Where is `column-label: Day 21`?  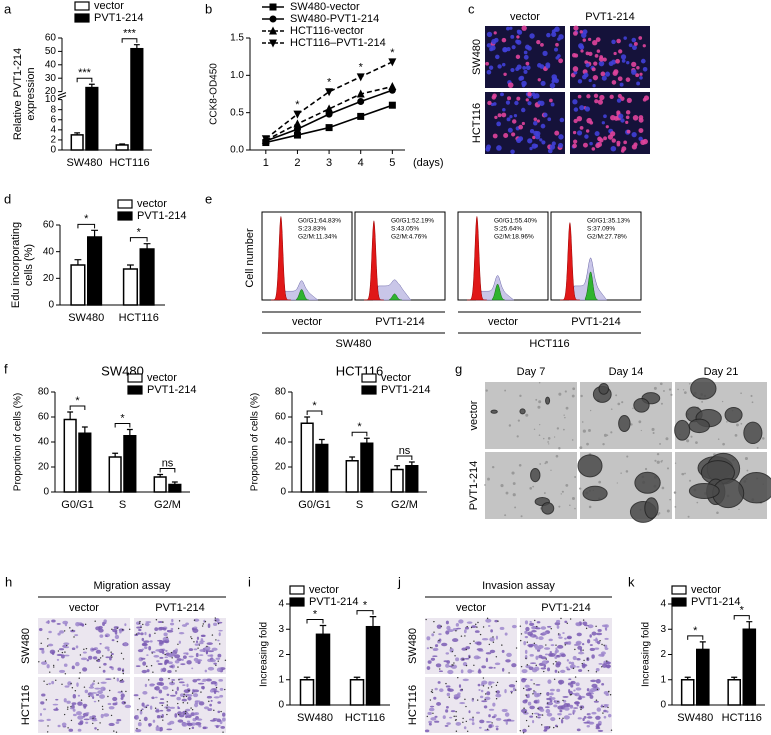 column-label: Day 21 is located at coordinates (721, 372).